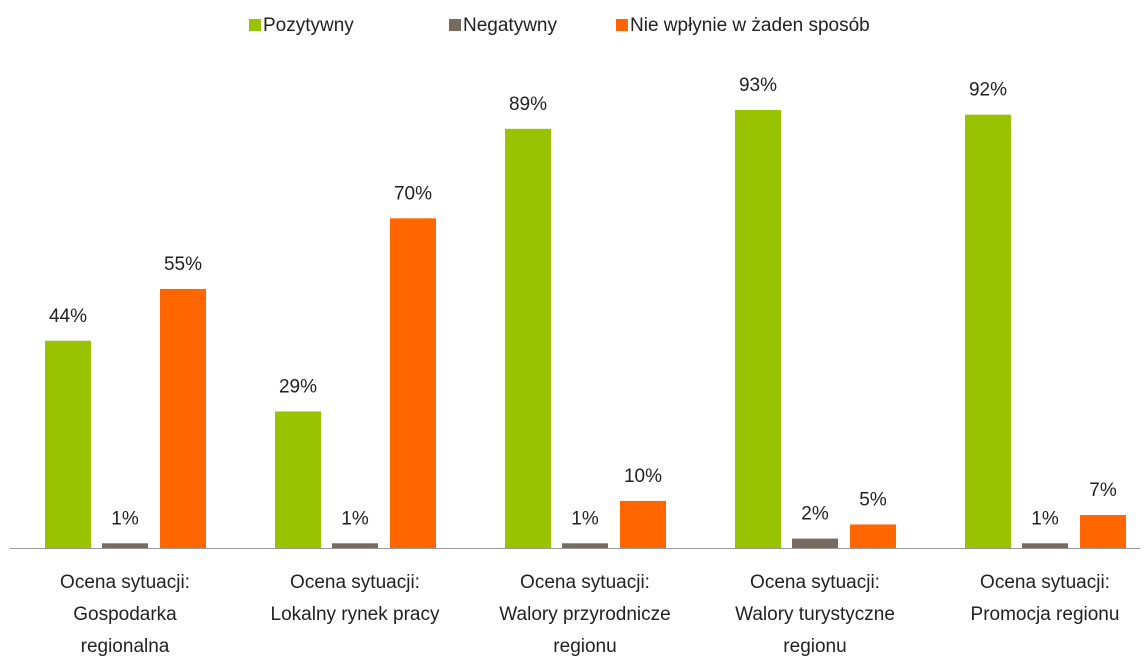 The width and height of the screenshot is (1147, 661). I want to click on legend-label: Nie wpłynie w żaden sposób, so click(750, 25).